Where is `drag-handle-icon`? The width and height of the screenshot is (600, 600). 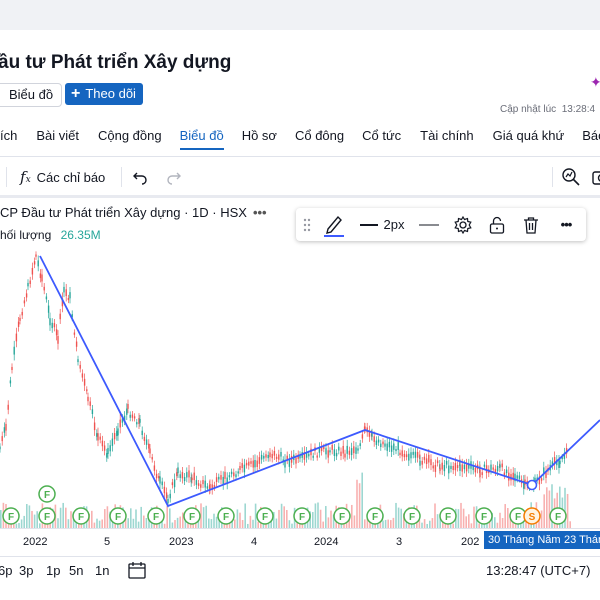
drag-handle-icon is located at coordinates (307, 224).